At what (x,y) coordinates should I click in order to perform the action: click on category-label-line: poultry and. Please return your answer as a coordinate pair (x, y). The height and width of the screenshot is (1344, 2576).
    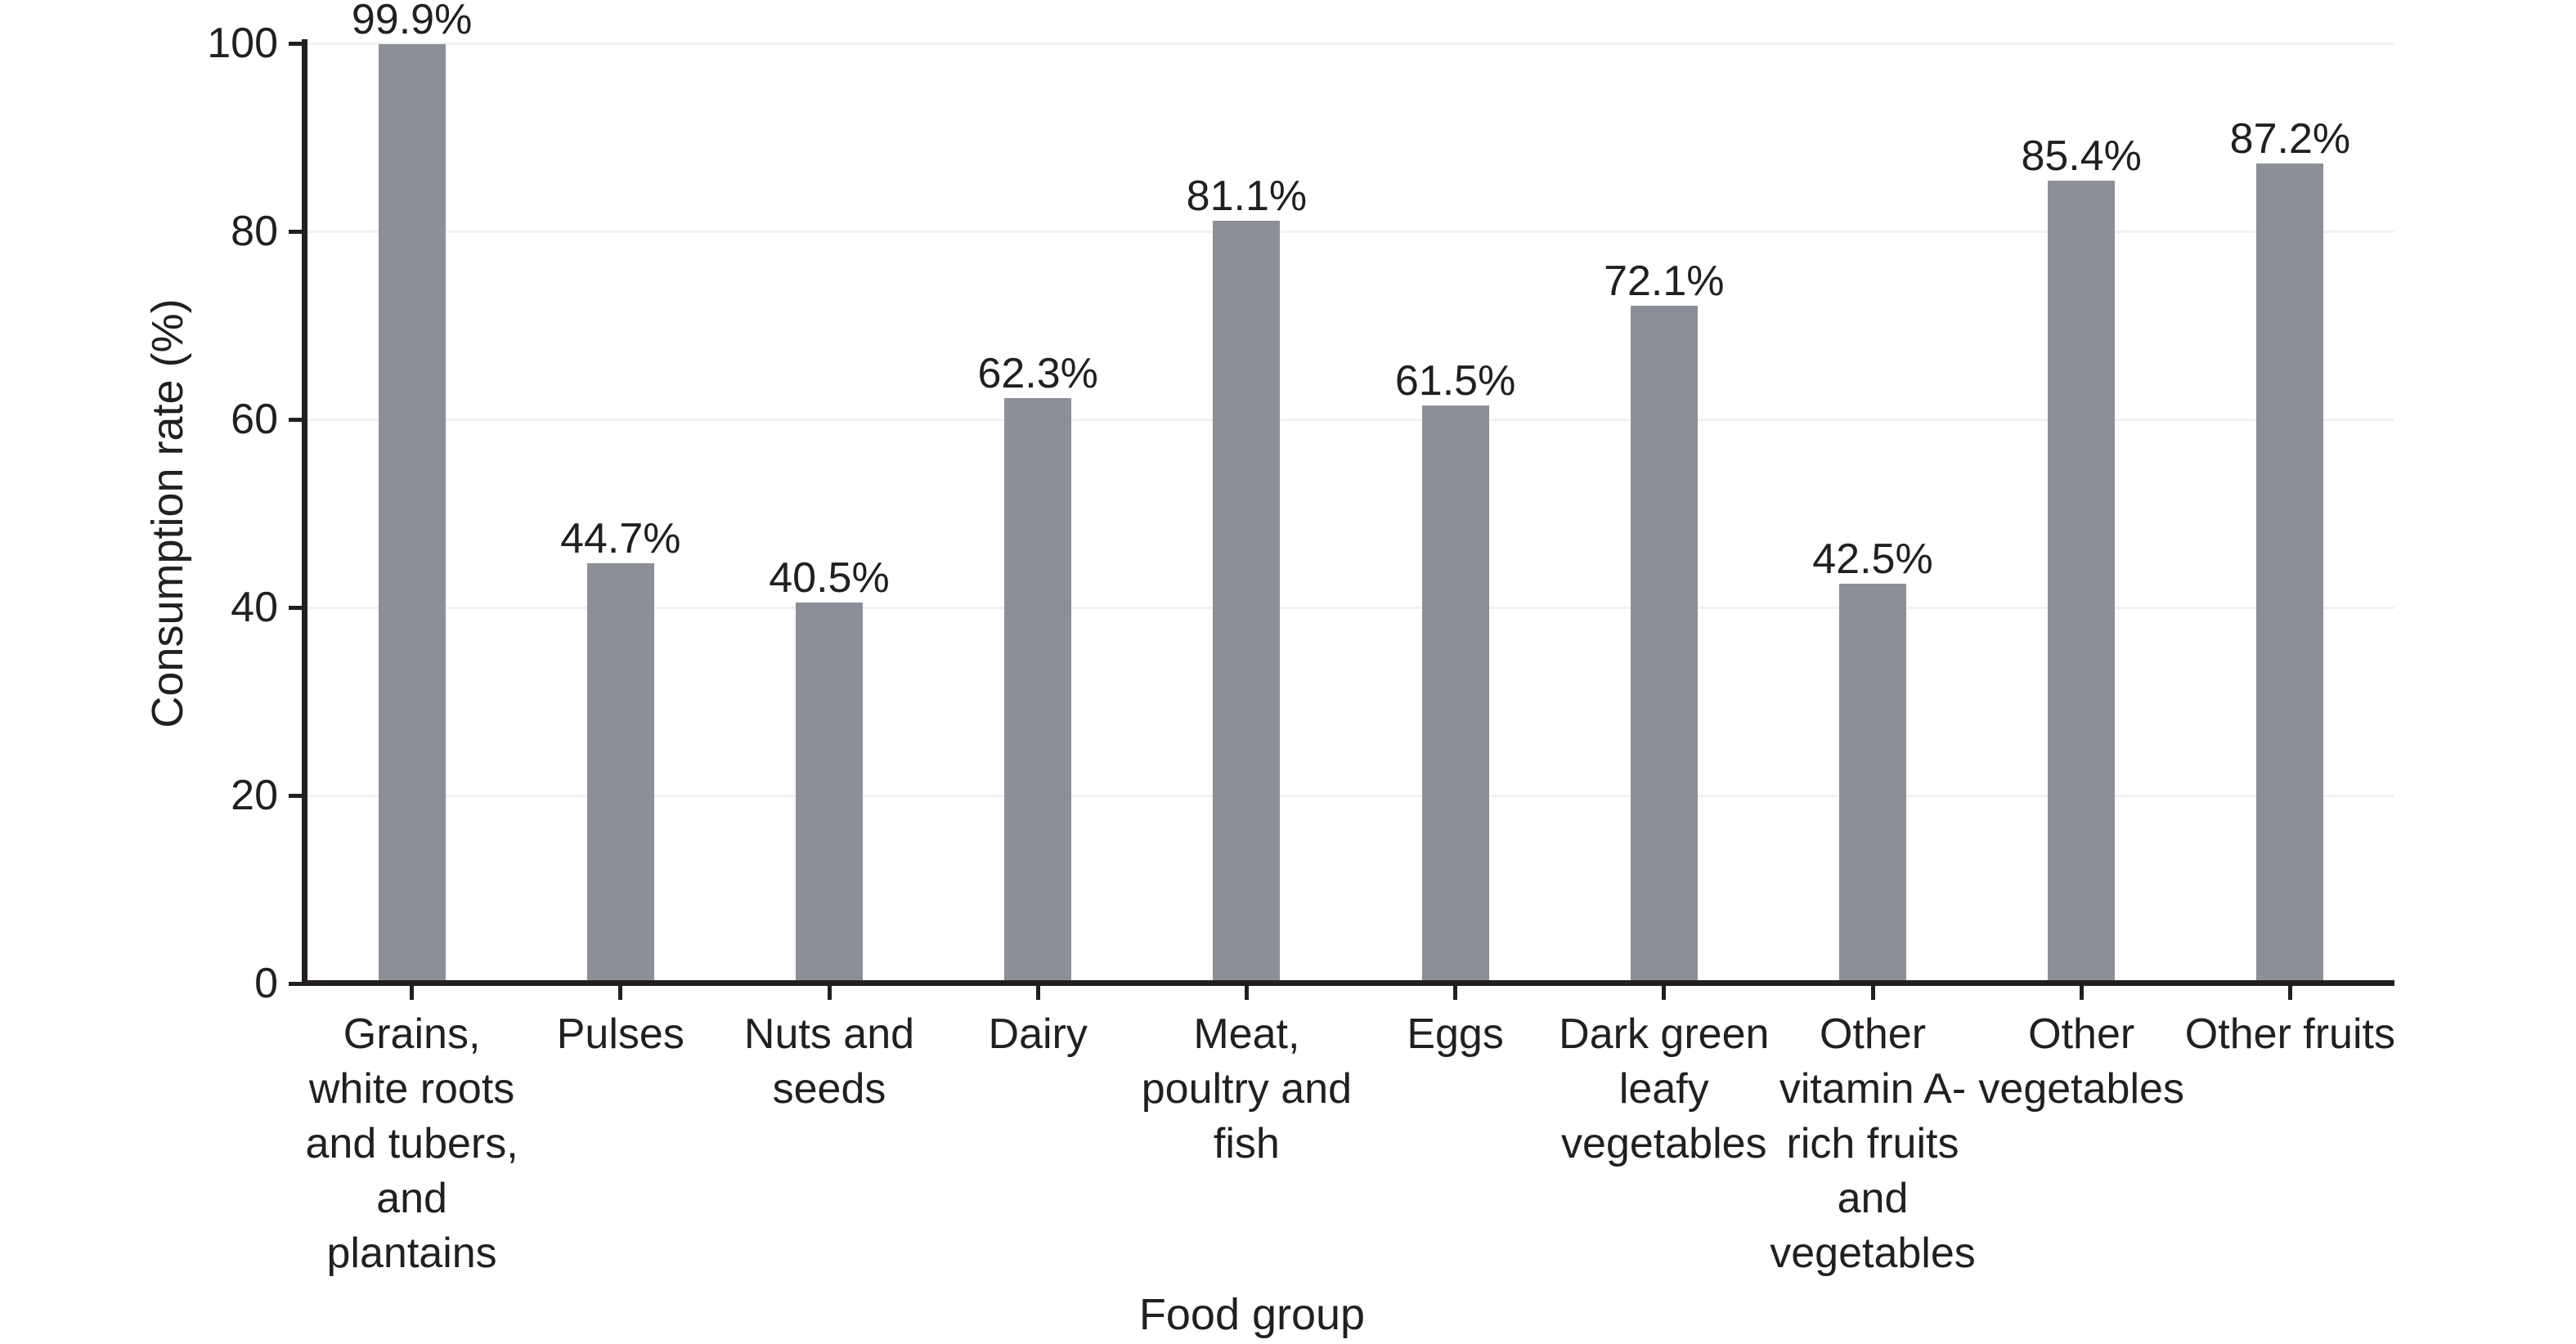
    Looking at the image, I should click on (1247, 1089).